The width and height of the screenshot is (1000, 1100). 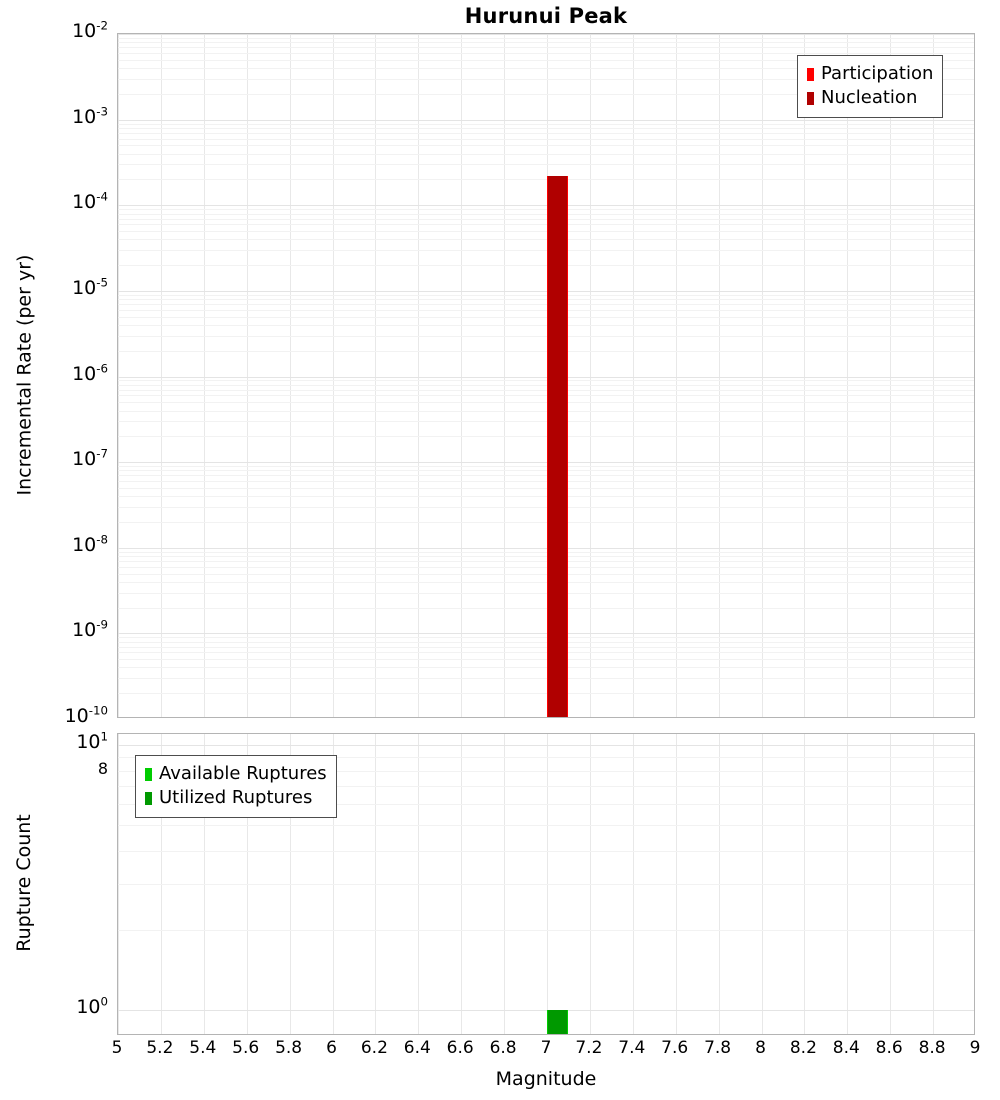 I want to click on y-tick-label: 10⁻², so click(x=90, y=30).